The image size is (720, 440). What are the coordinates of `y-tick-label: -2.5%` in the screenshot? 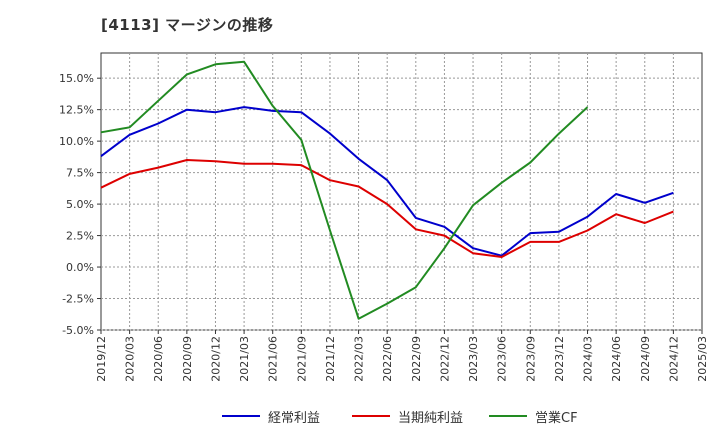 It's located at (78, 299).